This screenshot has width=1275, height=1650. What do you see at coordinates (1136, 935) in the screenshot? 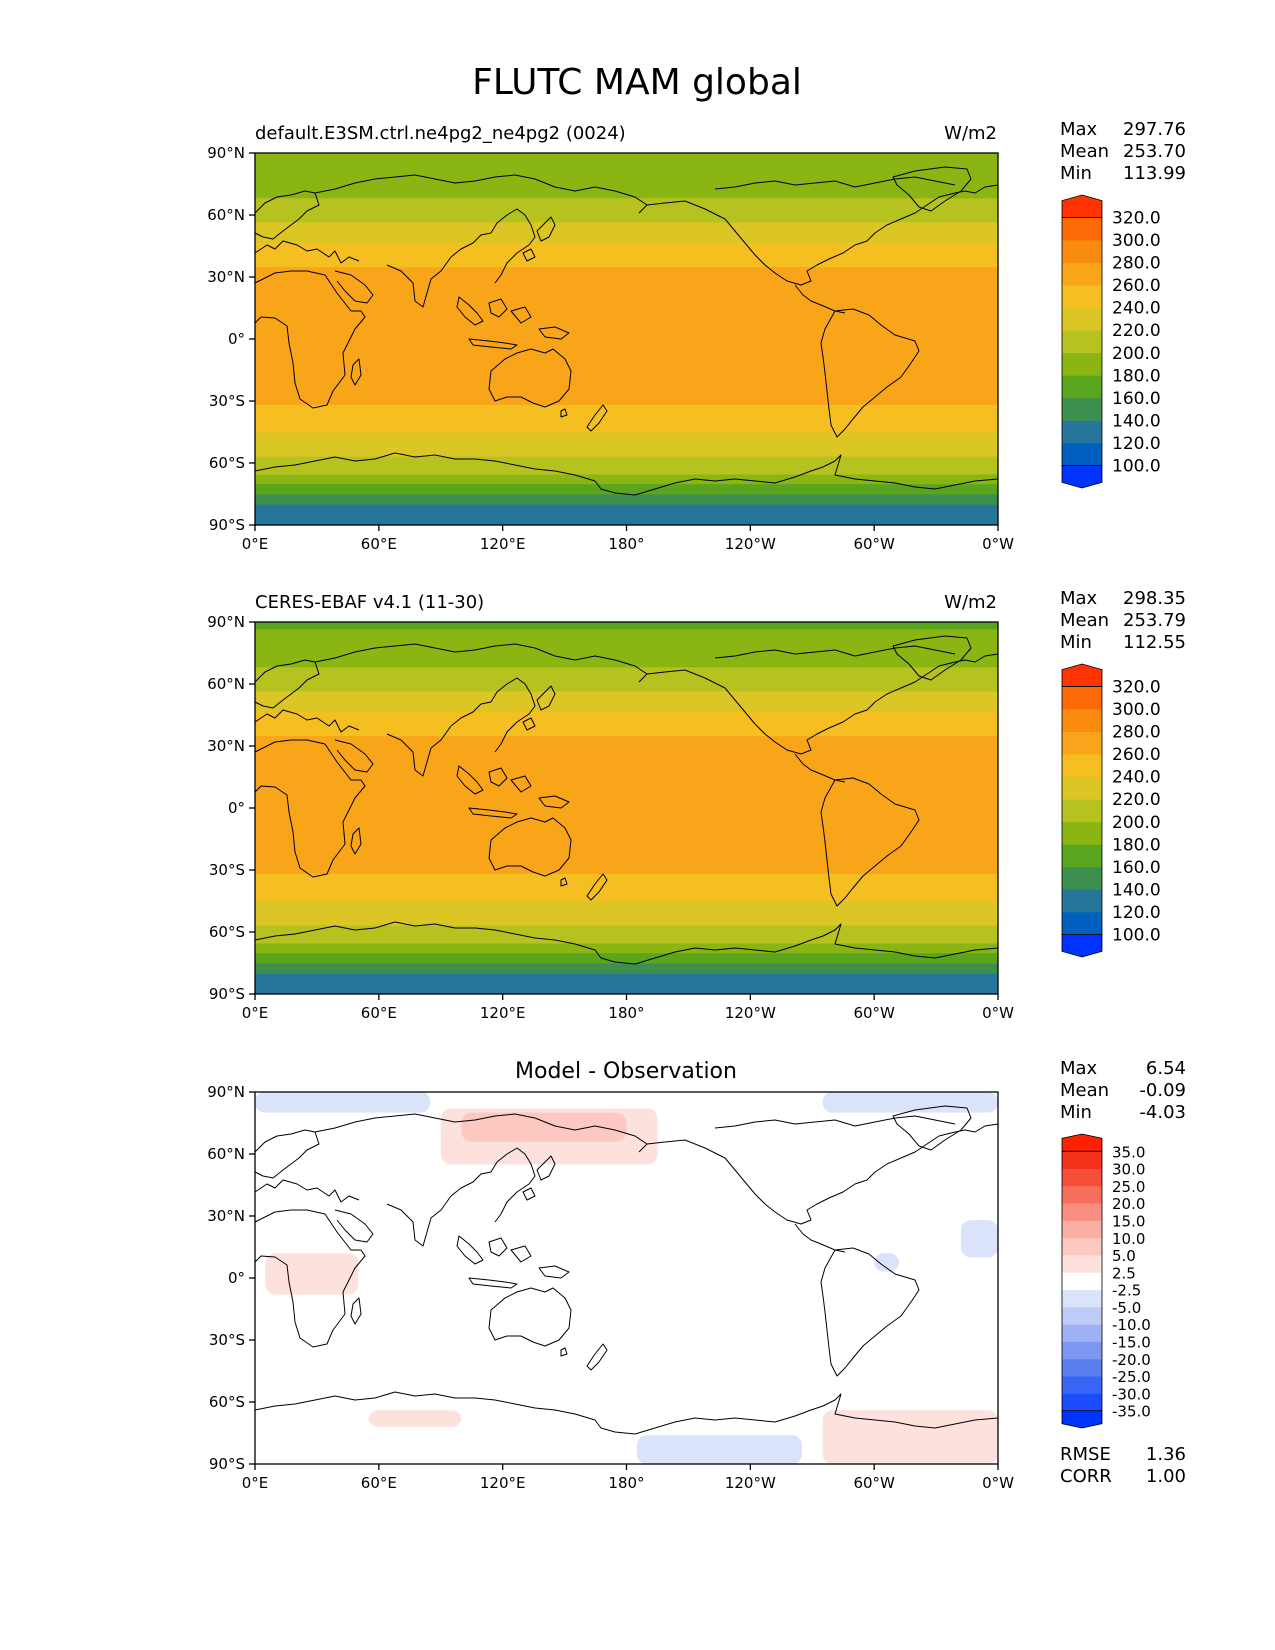
I see `colorbar-label: 100.0` at bounding box center [1136, 935].